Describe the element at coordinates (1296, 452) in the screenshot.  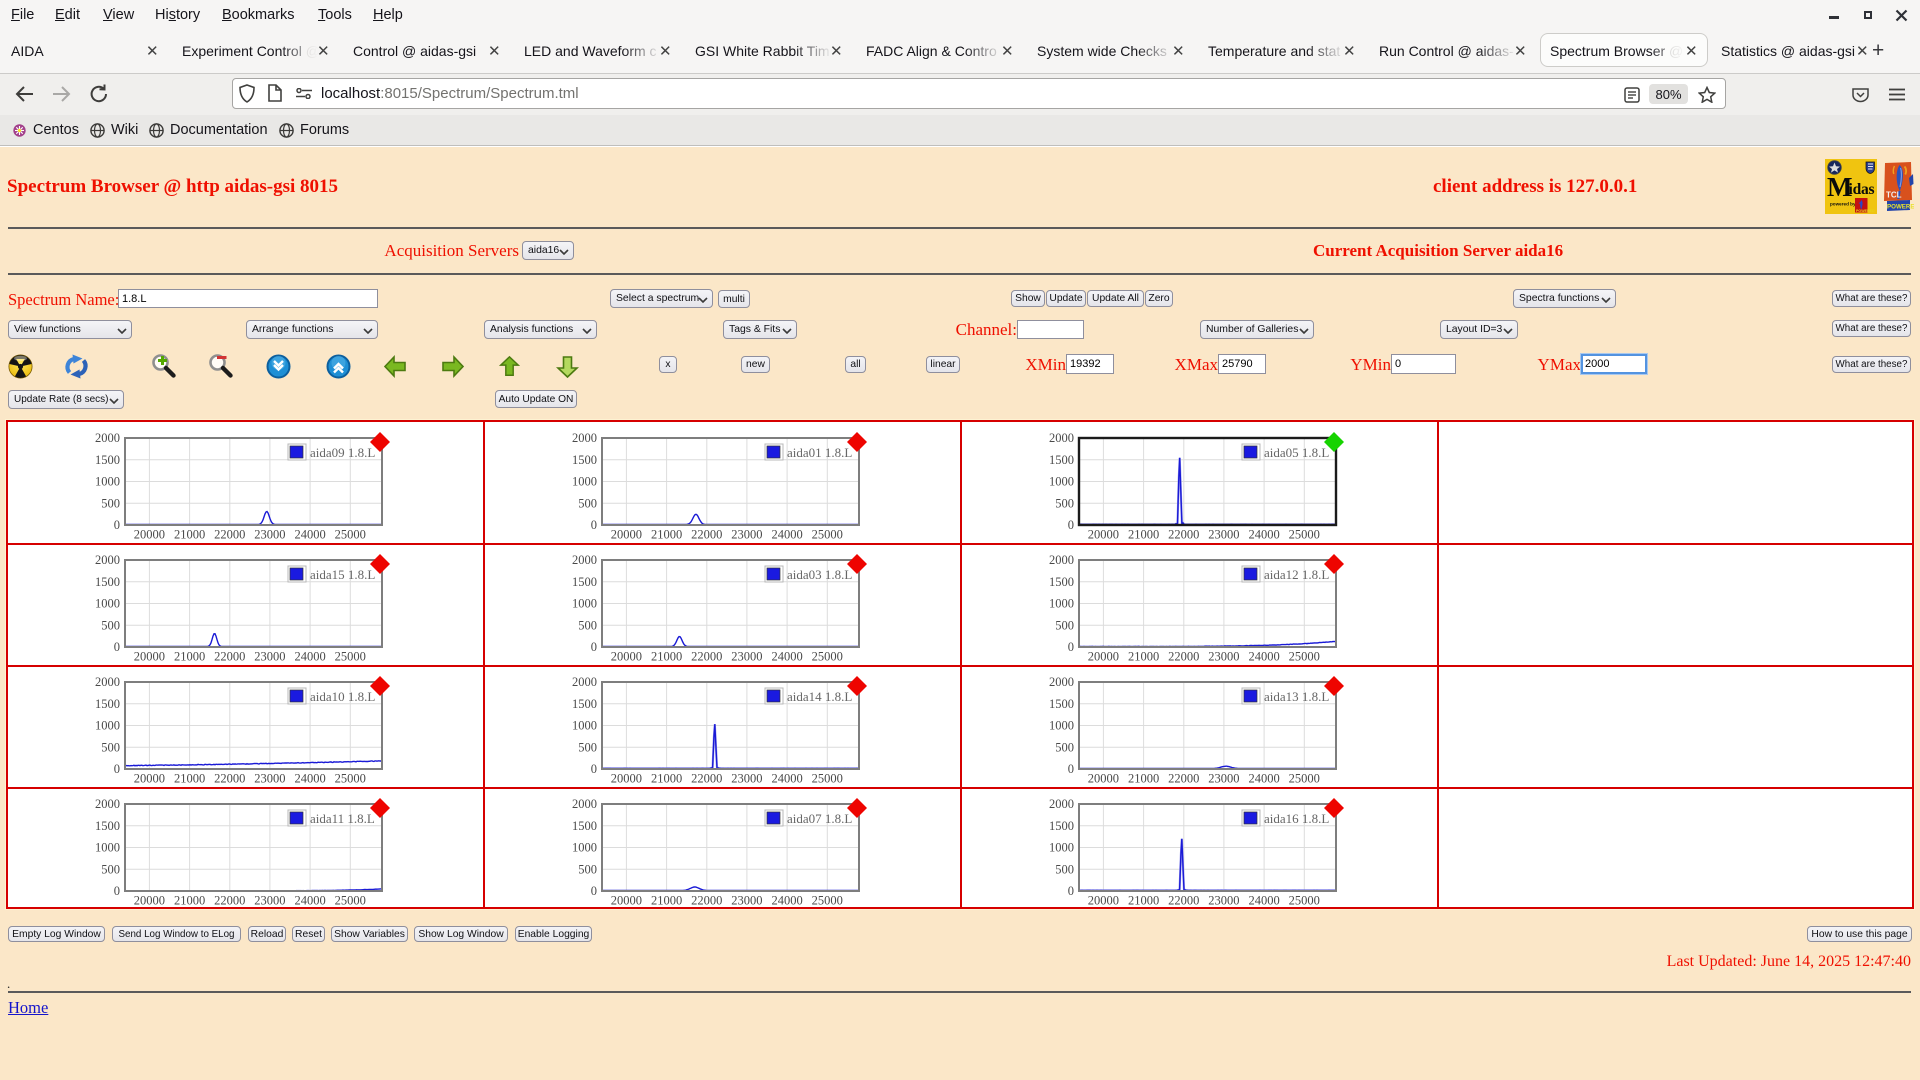
I see `svg-text: aida05 1.8.L` at that location.